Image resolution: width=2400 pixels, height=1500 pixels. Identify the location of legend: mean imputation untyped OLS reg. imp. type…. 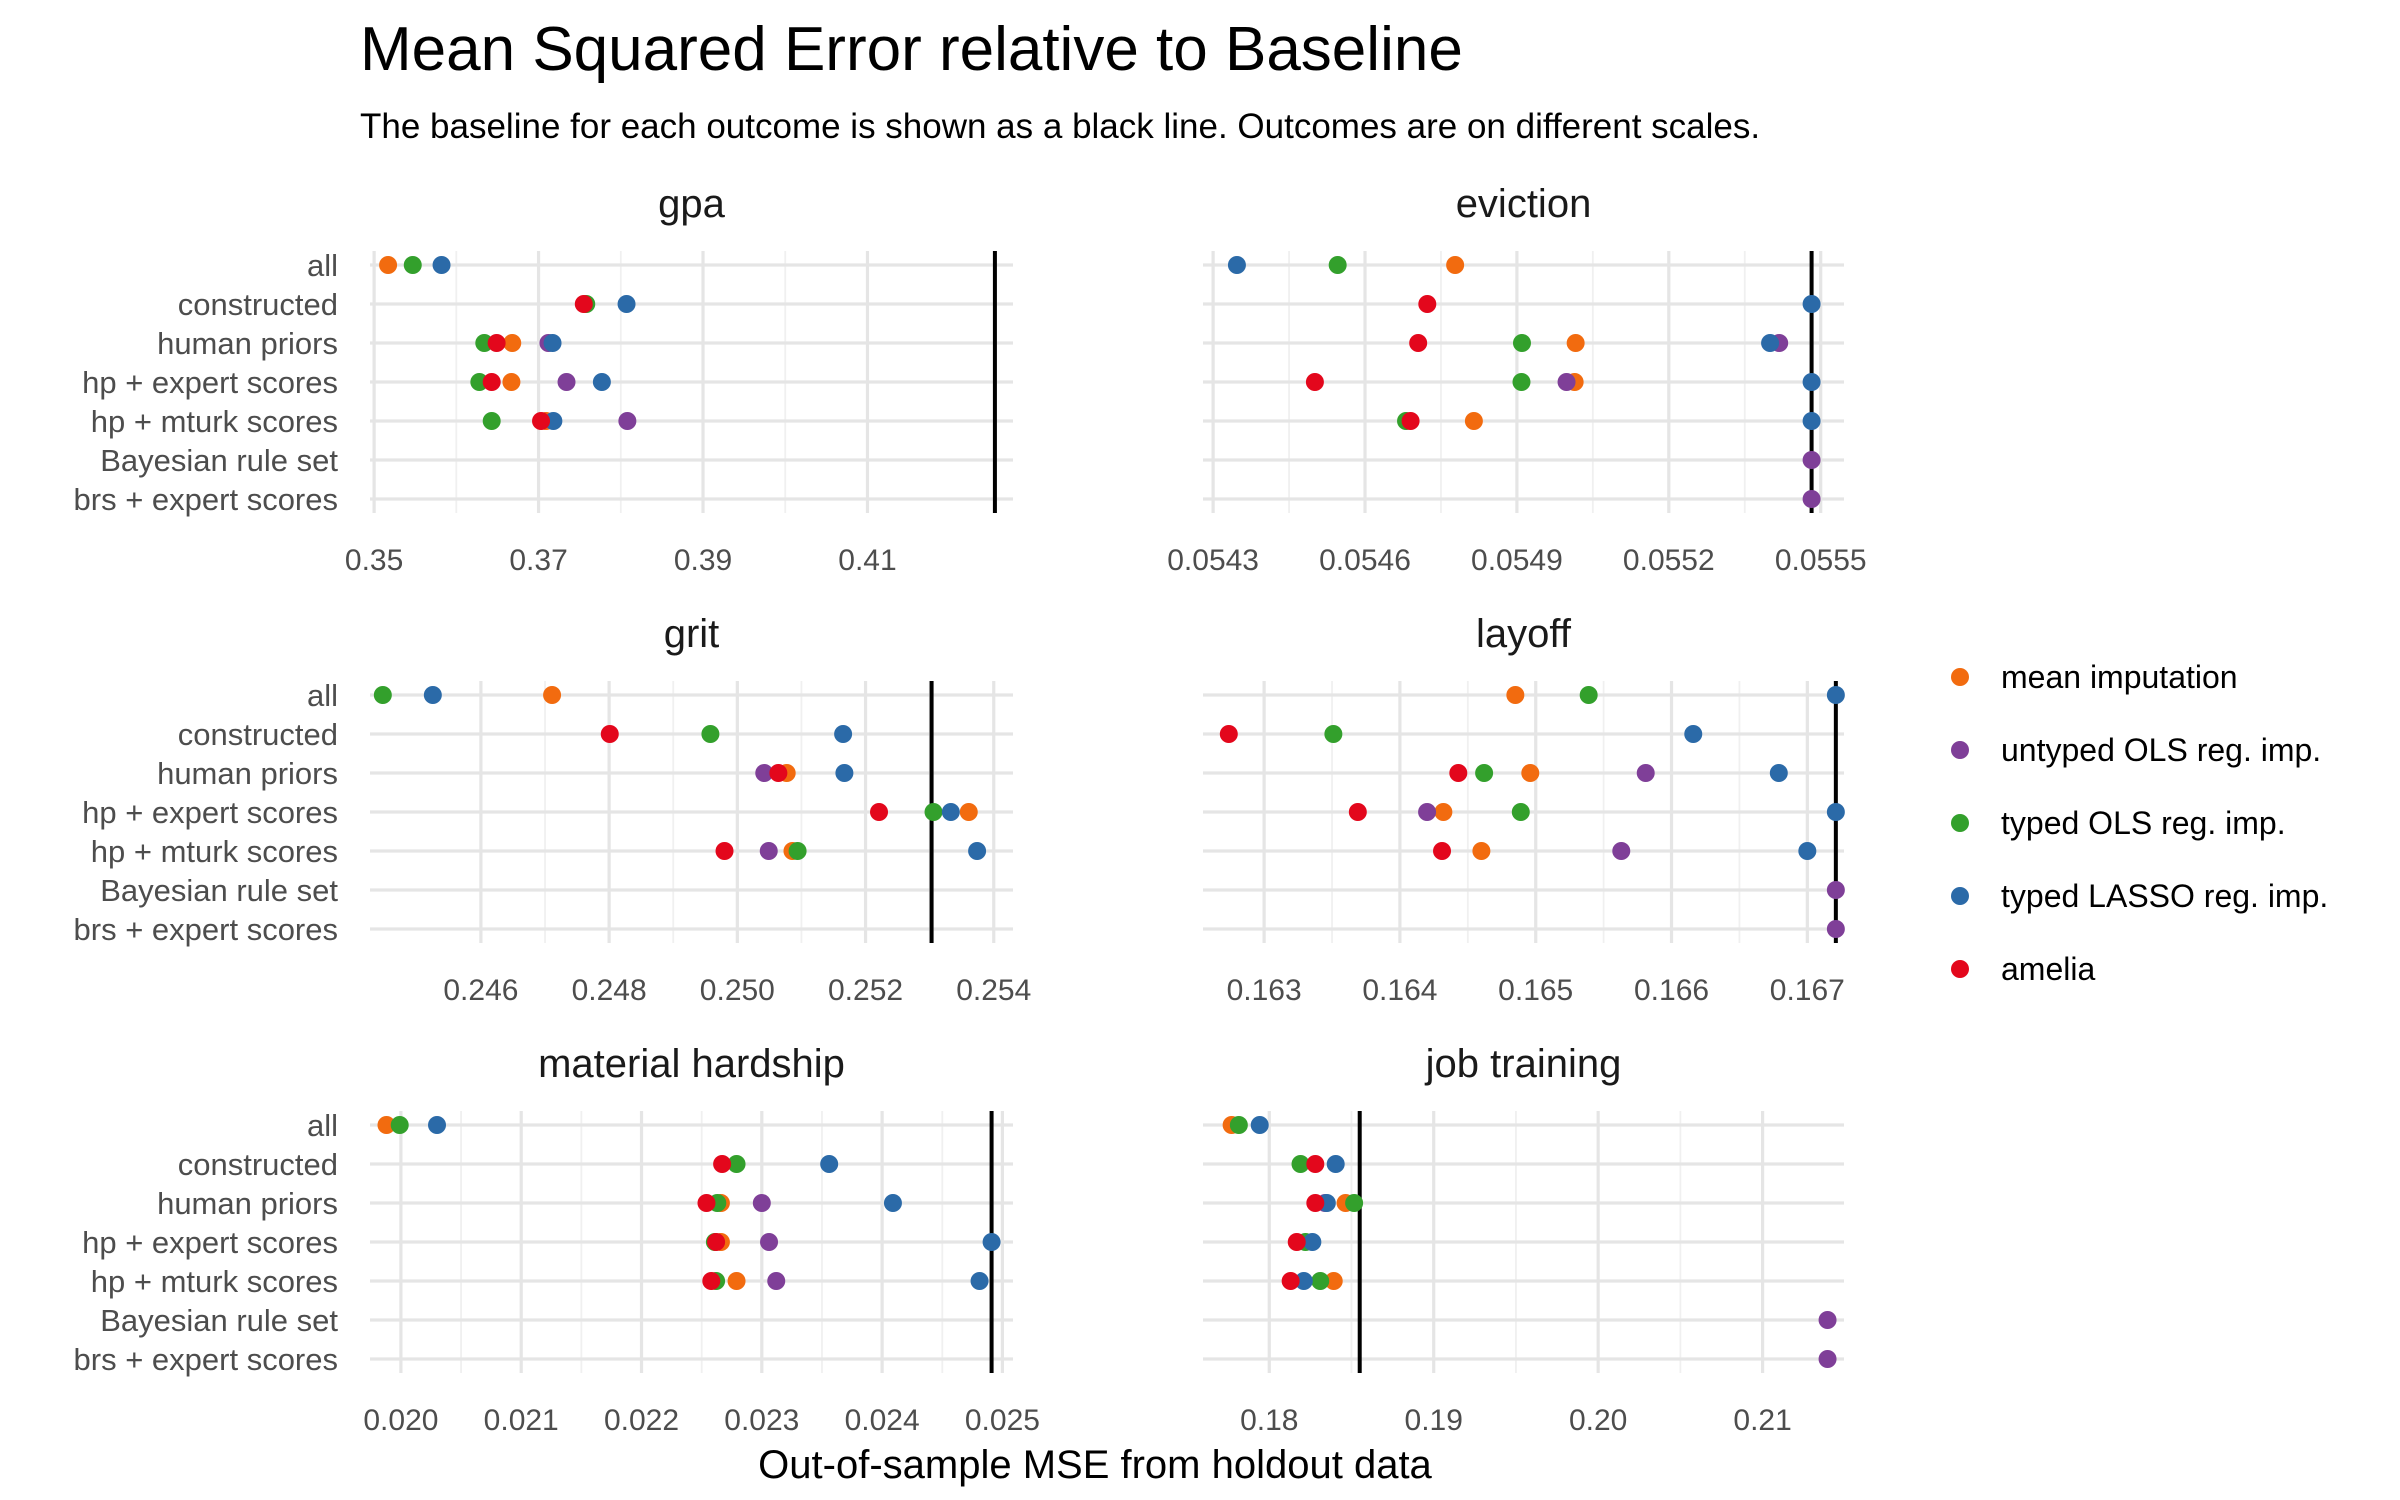
(2139, 823).